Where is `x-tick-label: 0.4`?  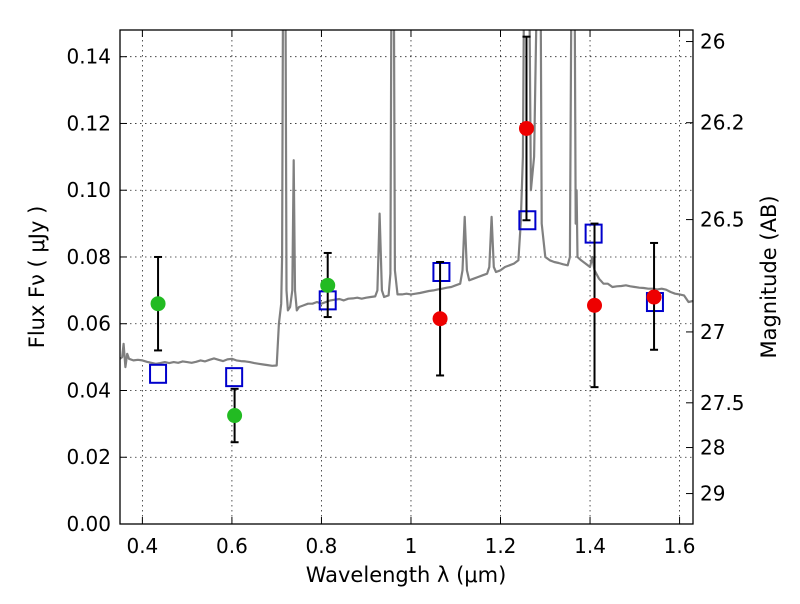 x-tick-label: 0.4 is located at coordinates (142, 546).